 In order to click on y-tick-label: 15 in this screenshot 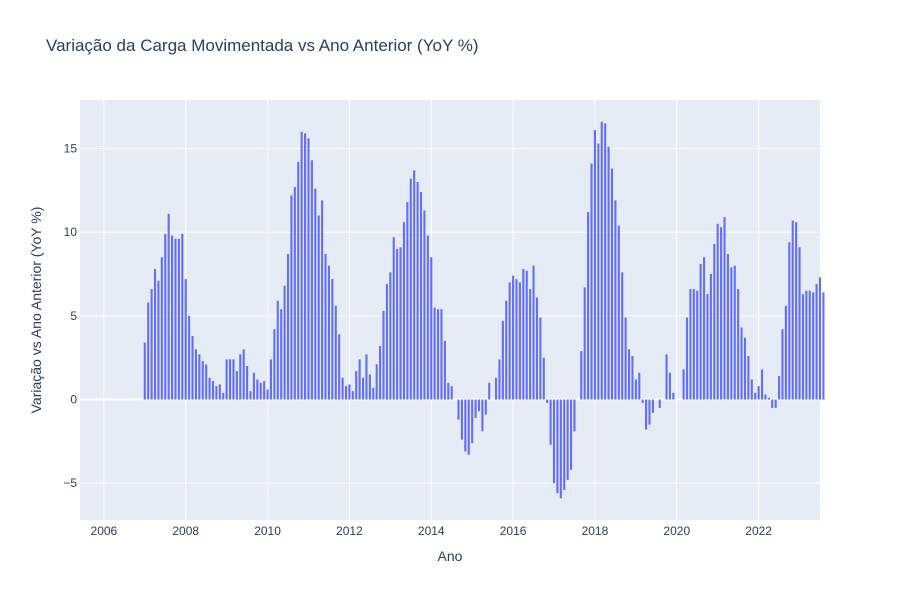, I will do `click(71, 149)`.